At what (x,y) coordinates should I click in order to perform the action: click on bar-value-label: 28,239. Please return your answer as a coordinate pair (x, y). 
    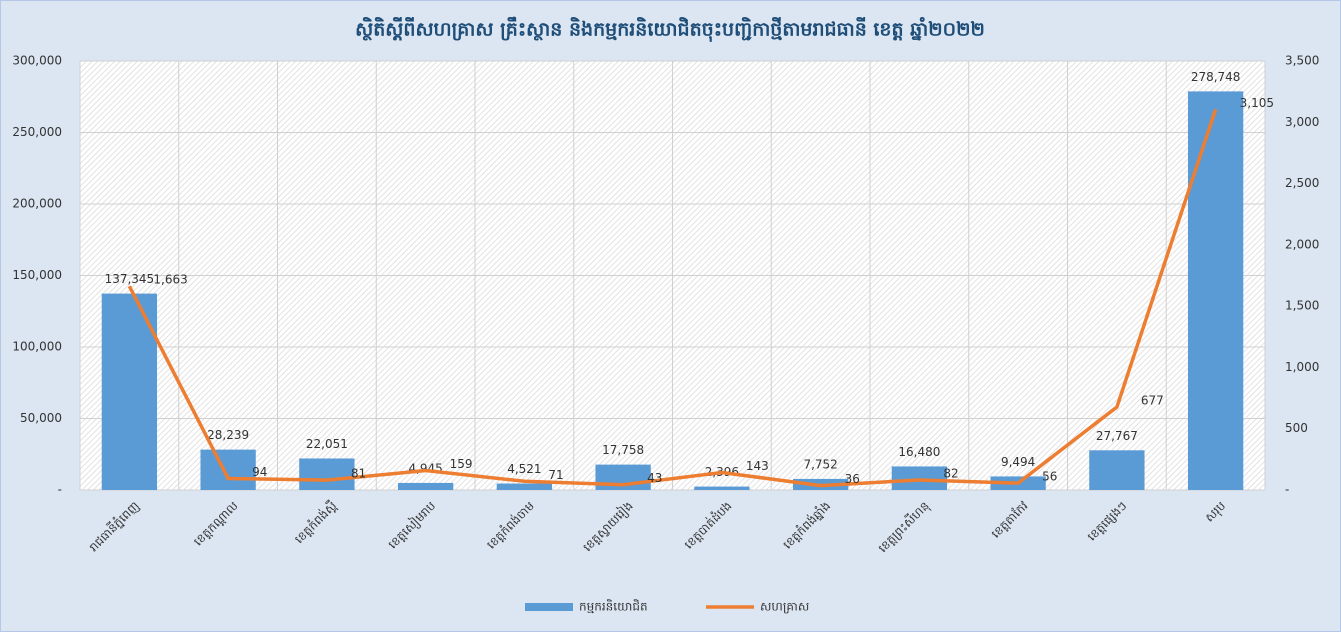
    Looking at the image, I should click on (228, 435).